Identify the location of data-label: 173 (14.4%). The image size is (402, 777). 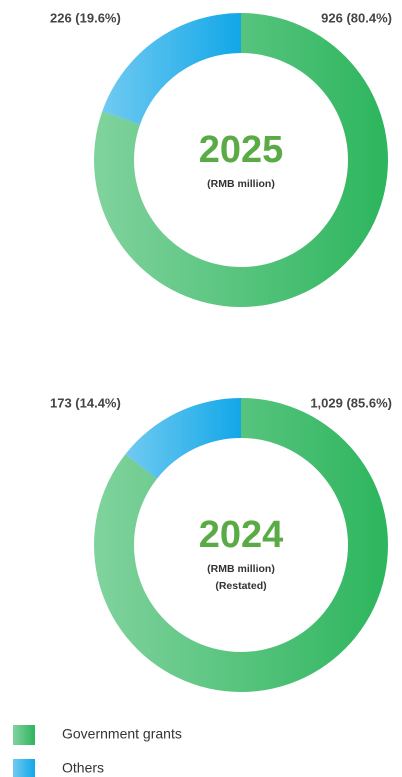
(85, 402).